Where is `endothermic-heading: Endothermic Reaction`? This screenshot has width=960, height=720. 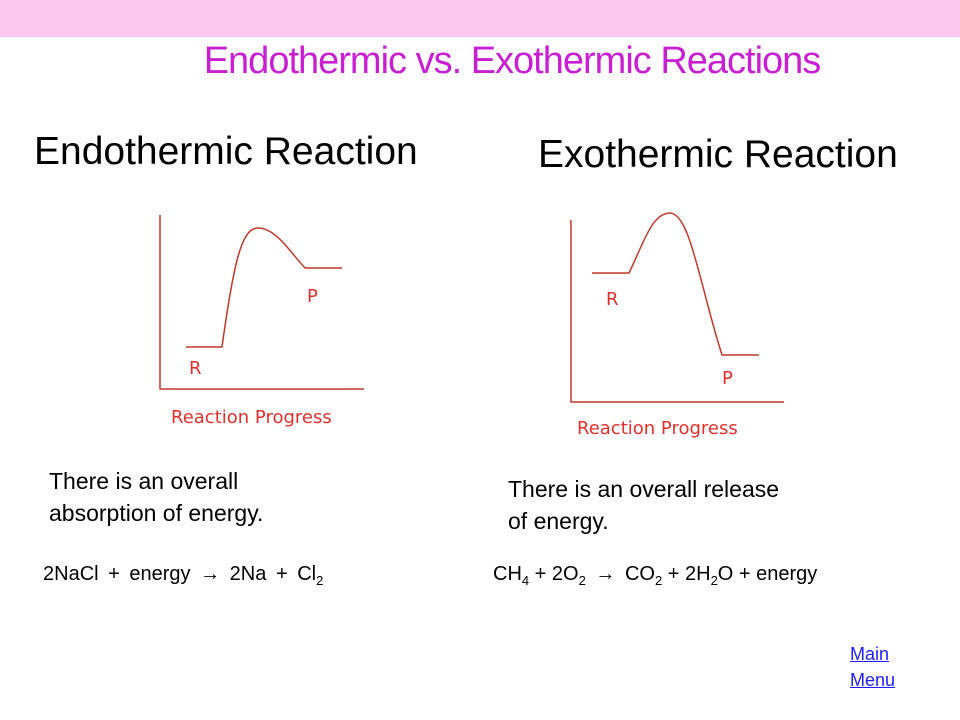 endothermic-heading: Endothermic Reaction is located at coordinates (226, 151).